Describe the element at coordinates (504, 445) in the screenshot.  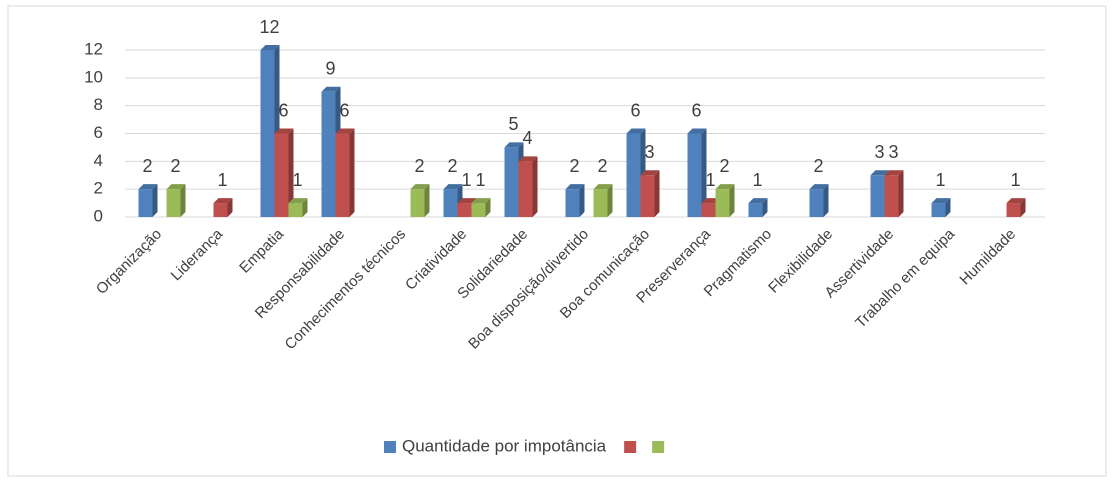
I see `legend-label: Quantidade por impotância` at that location.